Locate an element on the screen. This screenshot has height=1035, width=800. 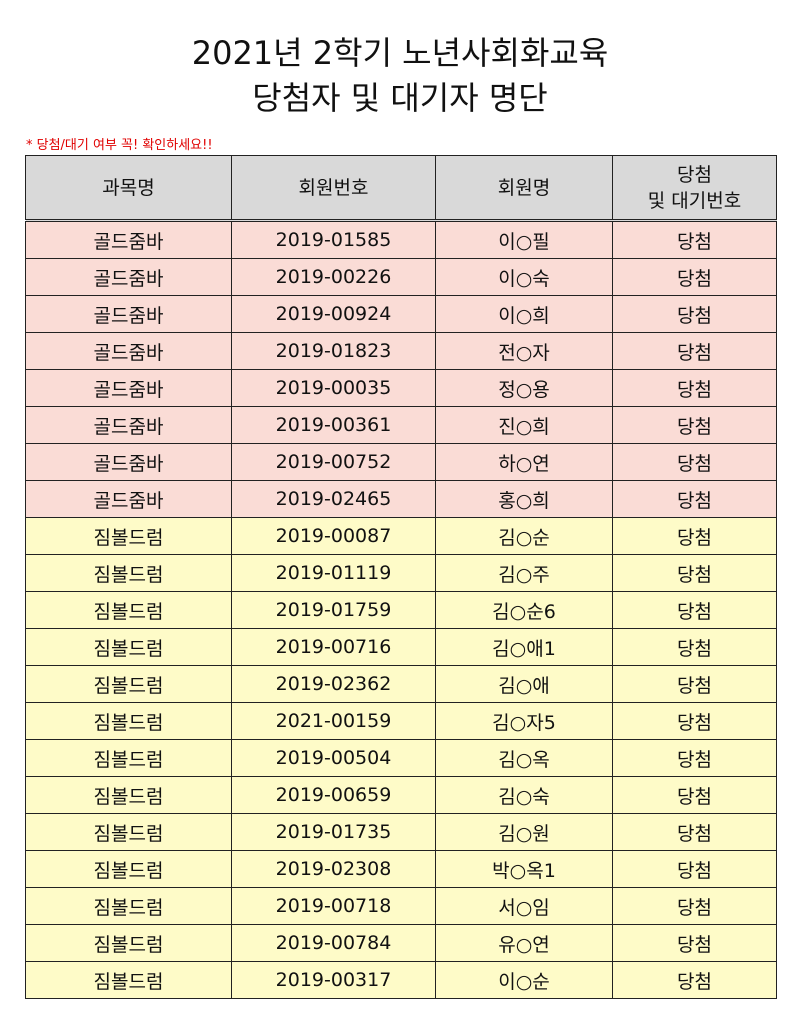
cell-member-no: 2019-00504 is located at coordinates (333, 758).